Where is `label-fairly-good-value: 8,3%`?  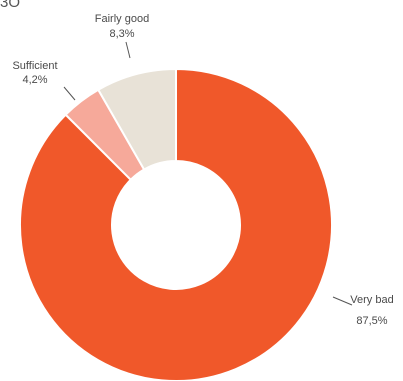 label-fairly-good-value: 8,3% is located at coordinates (121, 34).